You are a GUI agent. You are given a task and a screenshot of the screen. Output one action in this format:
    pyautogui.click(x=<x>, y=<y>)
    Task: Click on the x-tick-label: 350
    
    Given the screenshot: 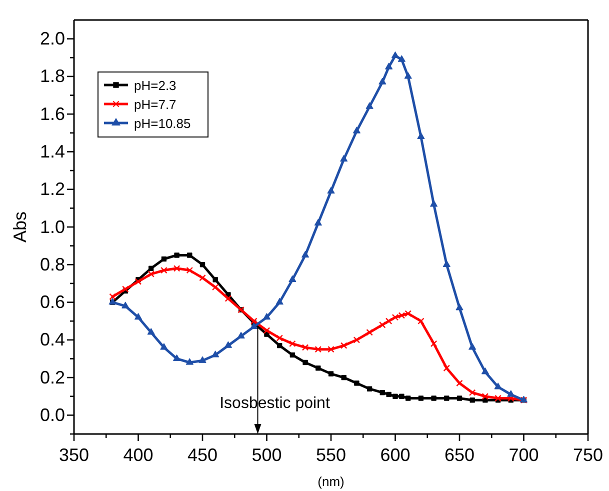 What is the action you would take?
    pyautogui.click(x=74, y=455)
    